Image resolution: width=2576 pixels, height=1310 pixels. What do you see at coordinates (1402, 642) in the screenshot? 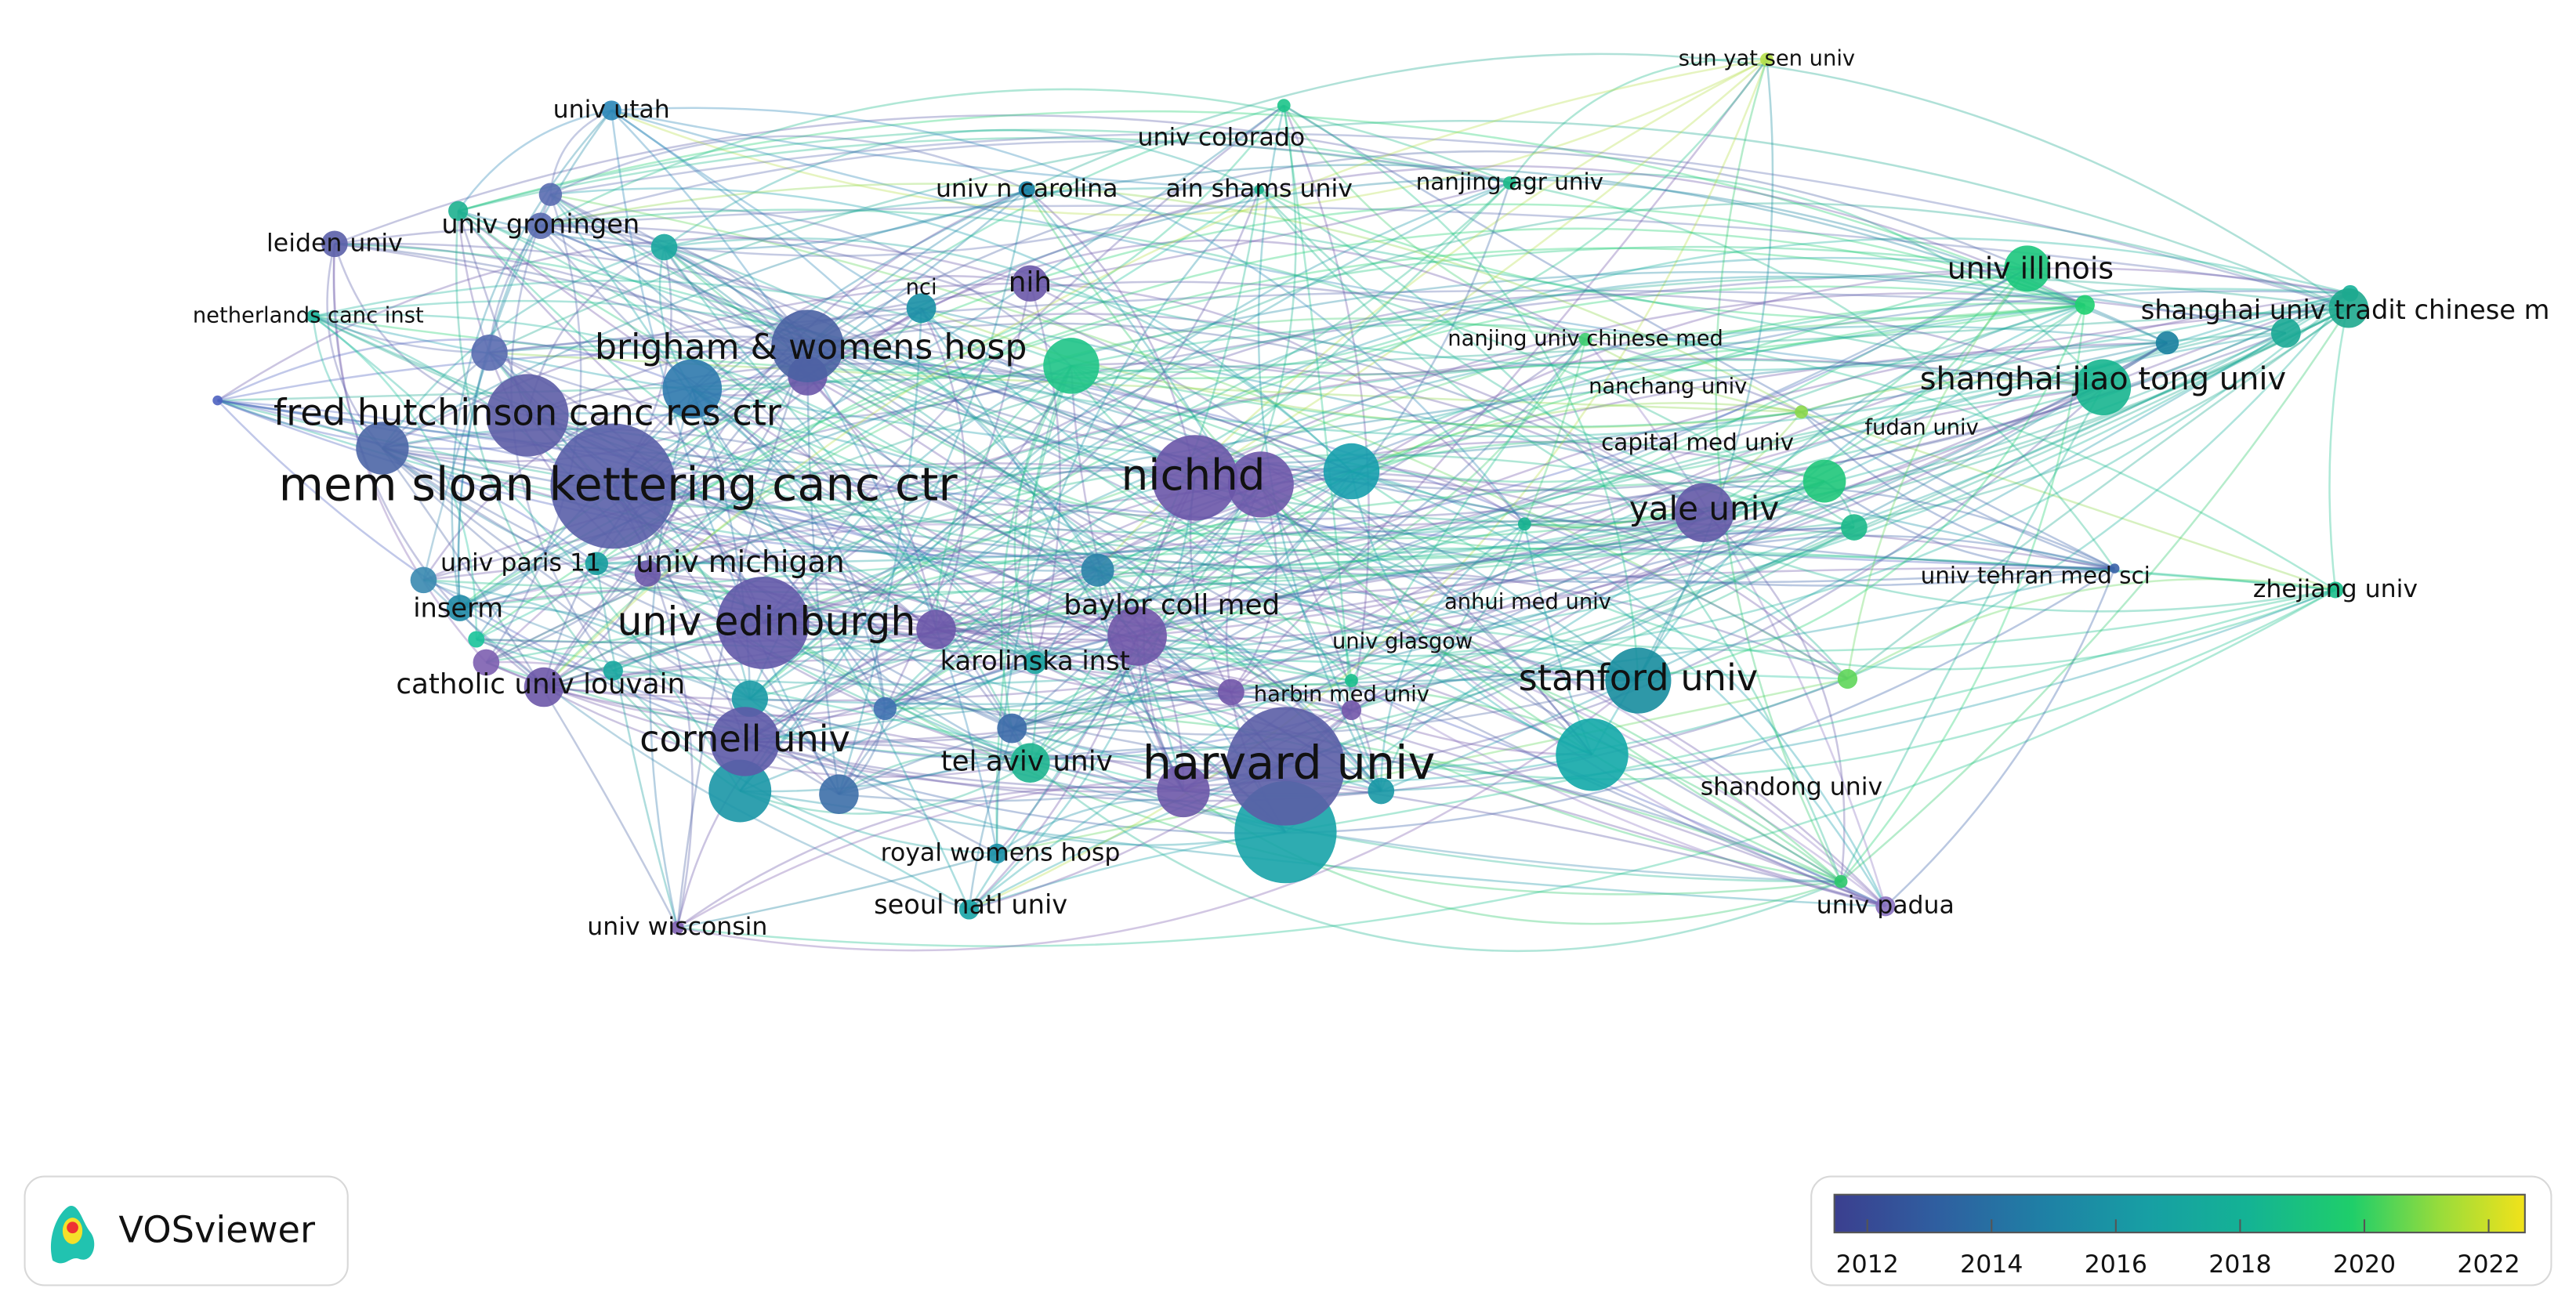
I see `node-label: univ glasgow` at bounding box center [1402, 642].